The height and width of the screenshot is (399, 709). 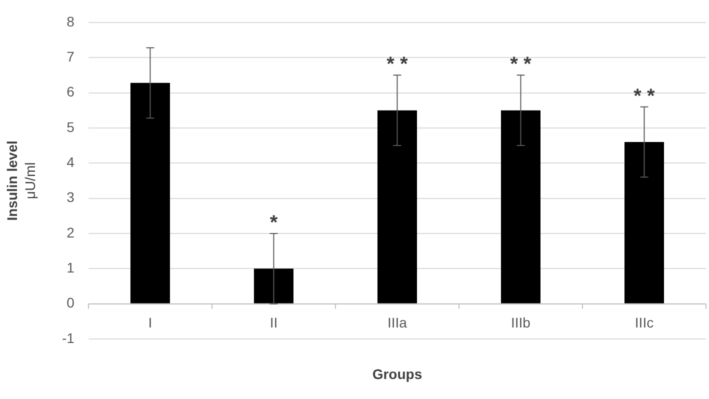 I want to click on y-tick-label: 2, so click(x=70, y=232).